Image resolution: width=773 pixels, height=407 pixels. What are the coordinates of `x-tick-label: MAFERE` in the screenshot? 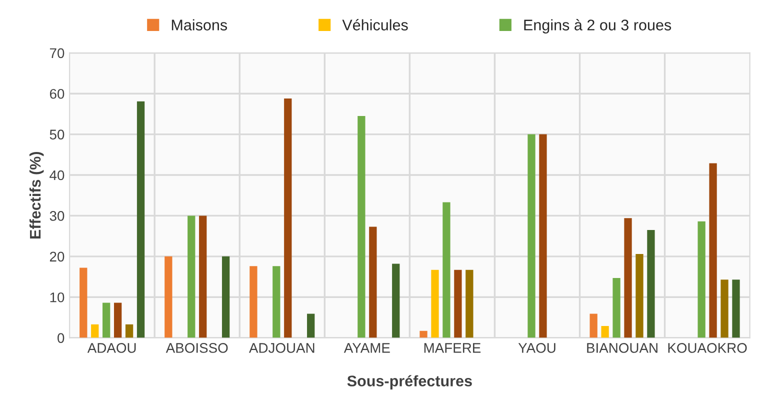 It's located at (452, 348).